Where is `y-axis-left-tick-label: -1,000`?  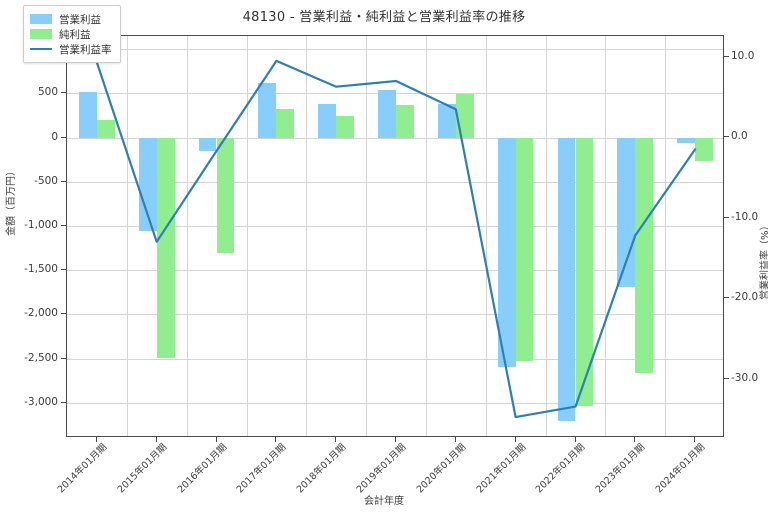
y-axis-left-tick-label: -1,000 is located at coordinates (41, 225).